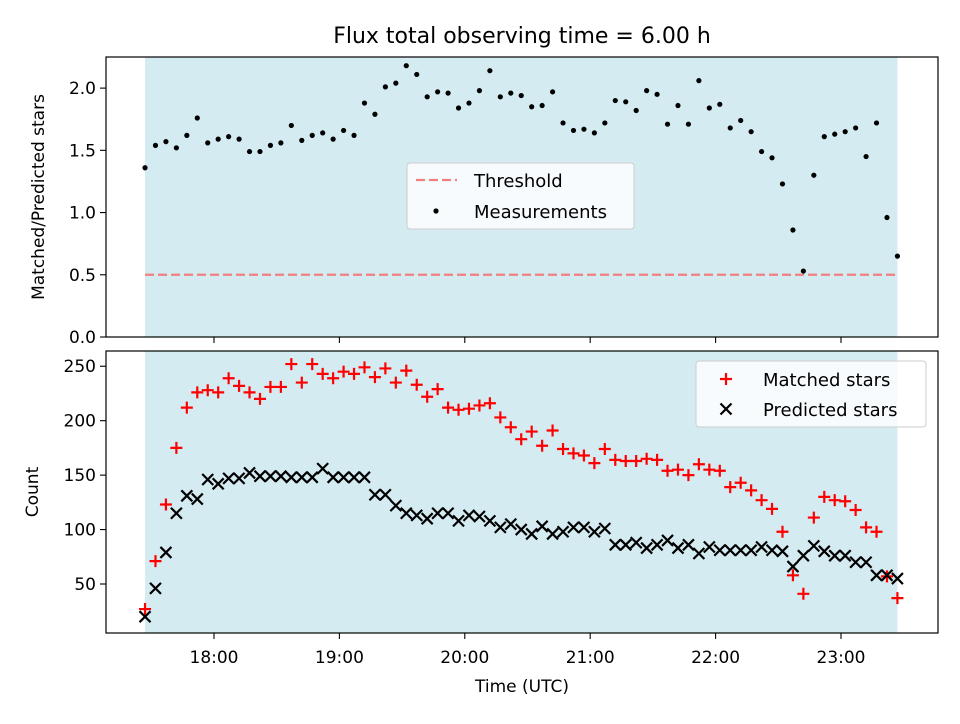  I want to click on x-tick-label: 20:00, so click(464, 658).